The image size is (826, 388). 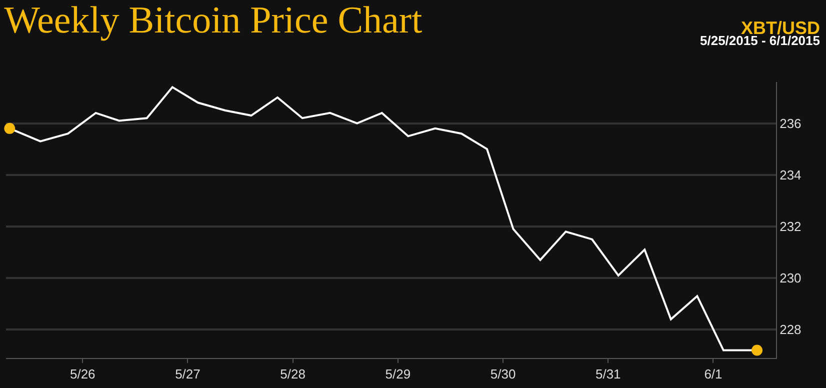 What do you see at coordinates (213, 21) in the screenshot?
I see `chart-title: Weekly Bitcoin Price Chart` at bounding box center [213, 21].